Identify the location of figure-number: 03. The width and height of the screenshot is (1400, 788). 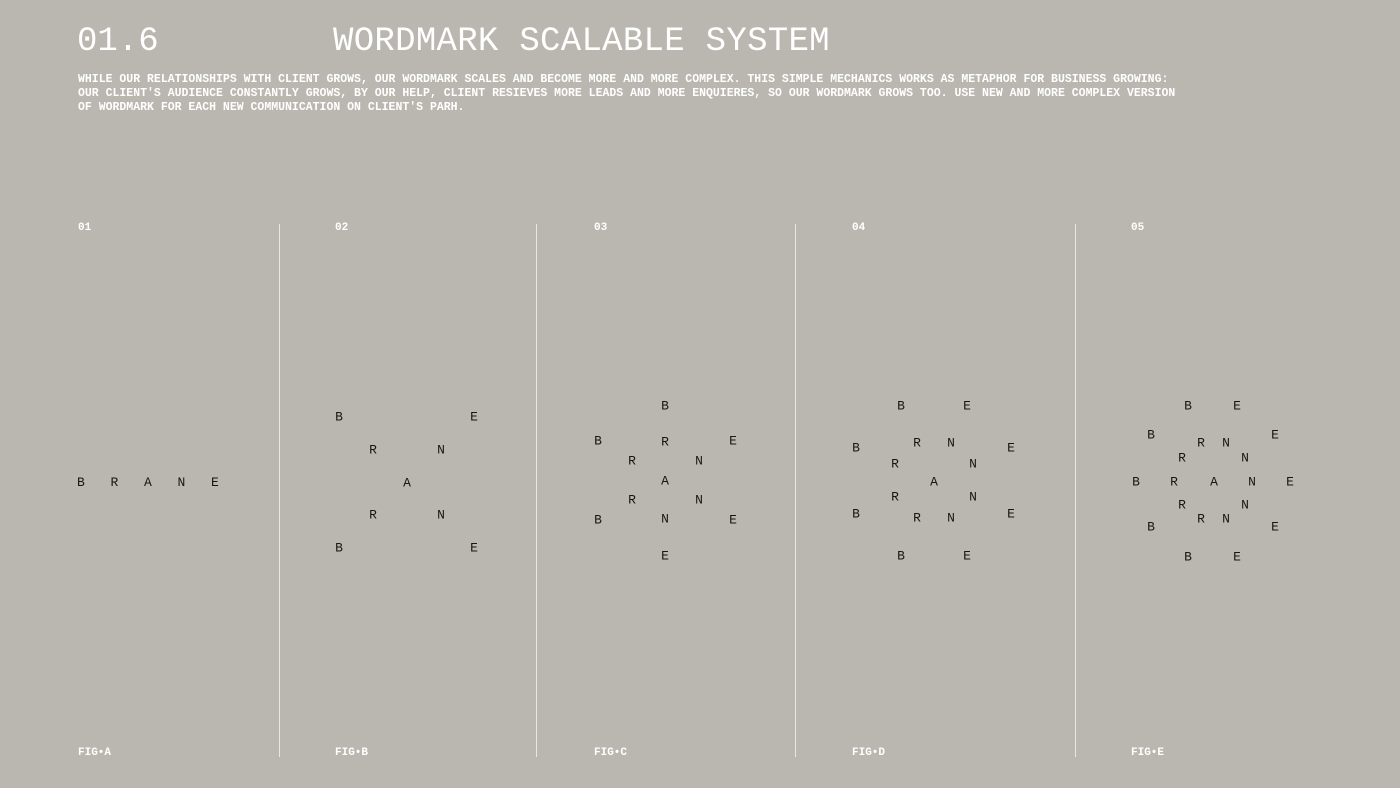
(601, 228).